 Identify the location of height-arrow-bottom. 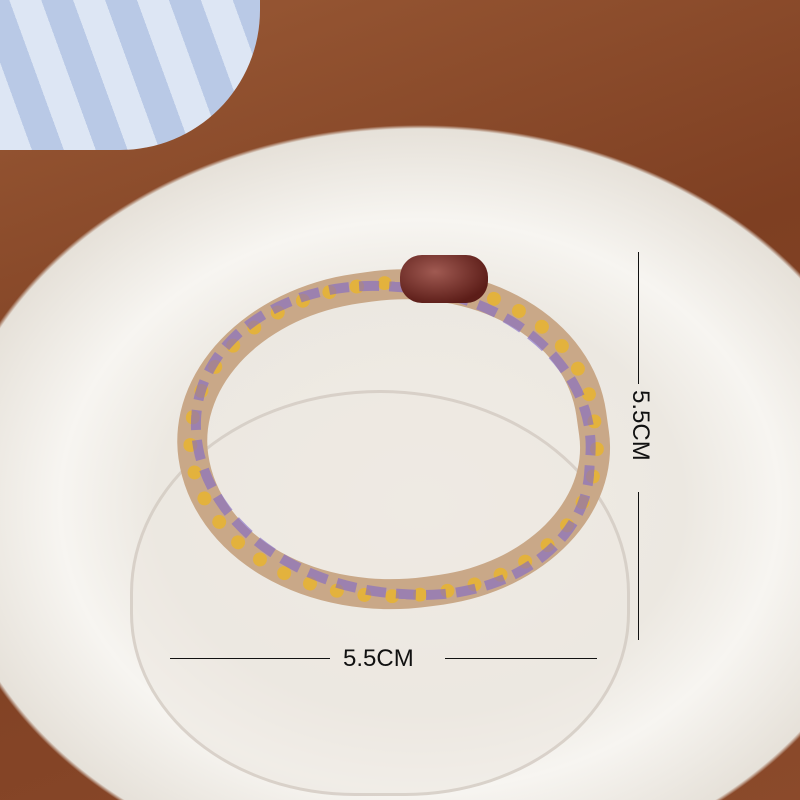
(638, 566).